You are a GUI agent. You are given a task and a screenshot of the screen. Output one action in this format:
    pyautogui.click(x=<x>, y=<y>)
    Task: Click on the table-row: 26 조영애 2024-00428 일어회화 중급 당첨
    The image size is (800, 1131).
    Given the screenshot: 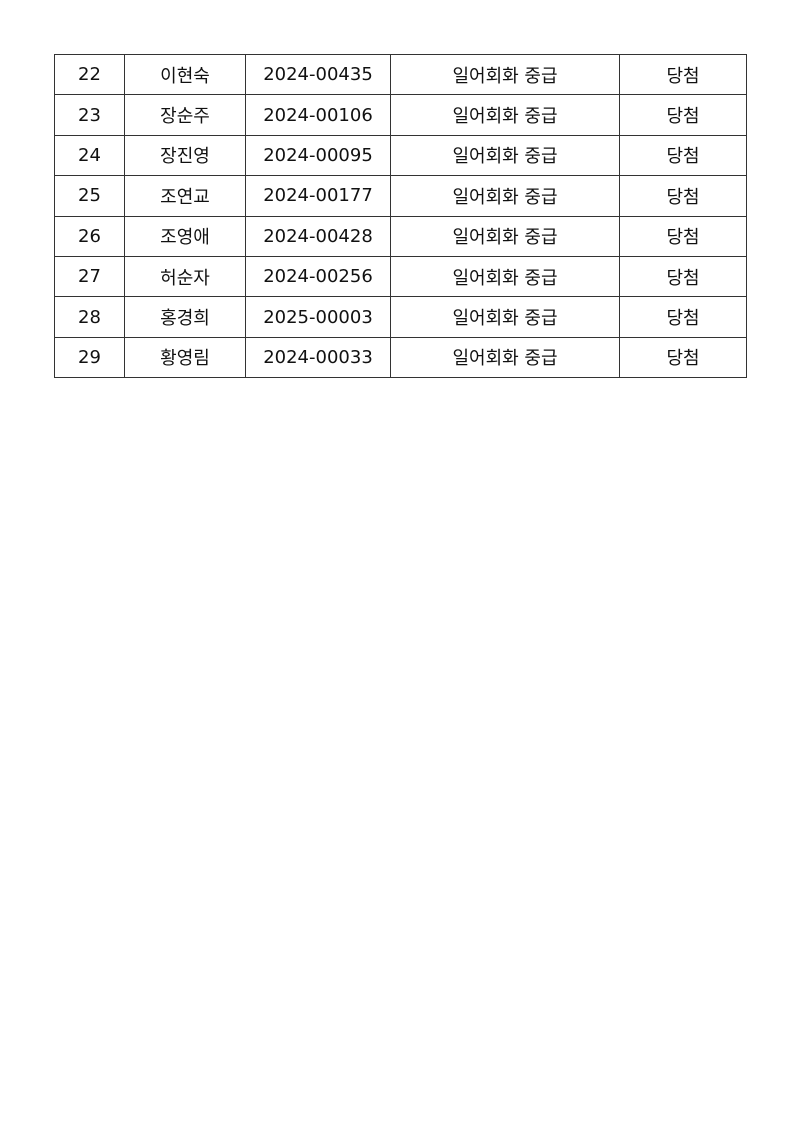 What is the action you would take?
    pyautogui.click(x=400, y=236)
    